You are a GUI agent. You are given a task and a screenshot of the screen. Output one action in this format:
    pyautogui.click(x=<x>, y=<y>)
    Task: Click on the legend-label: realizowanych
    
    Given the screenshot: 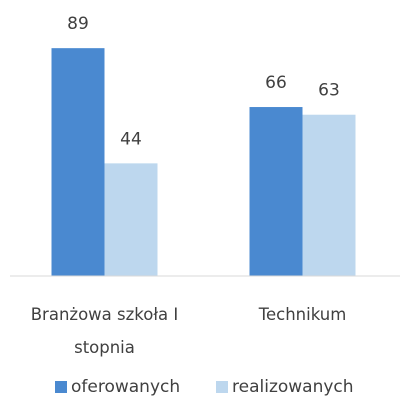 What is the action you would take?
    pyautogui.click(x=293, y=387)
    